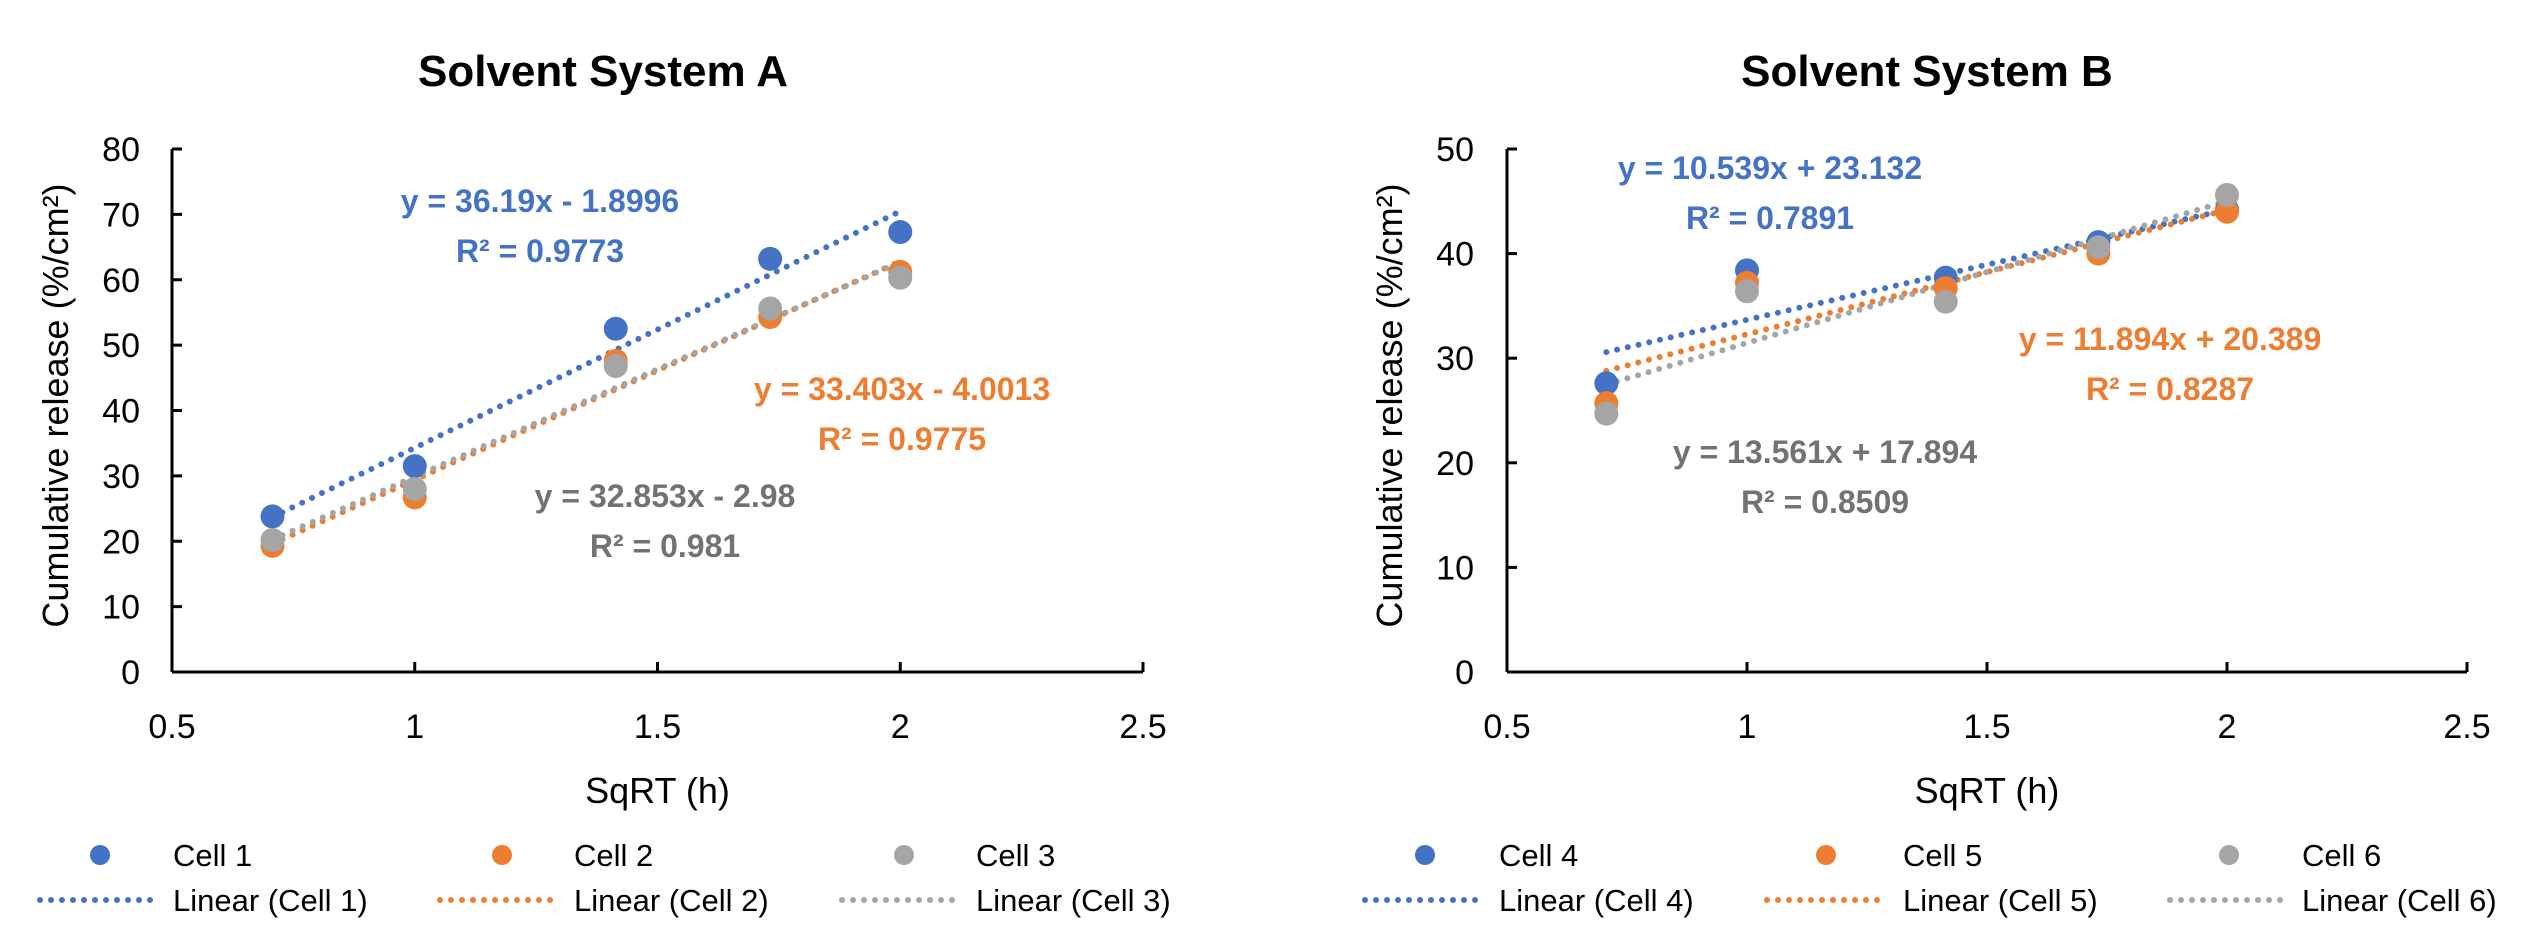  What do you see at coordinates (1073, 900) in the screenshot?
I see `legend-trendline-label: Linear (Cell 3)` at bounding box center [1073, 900].